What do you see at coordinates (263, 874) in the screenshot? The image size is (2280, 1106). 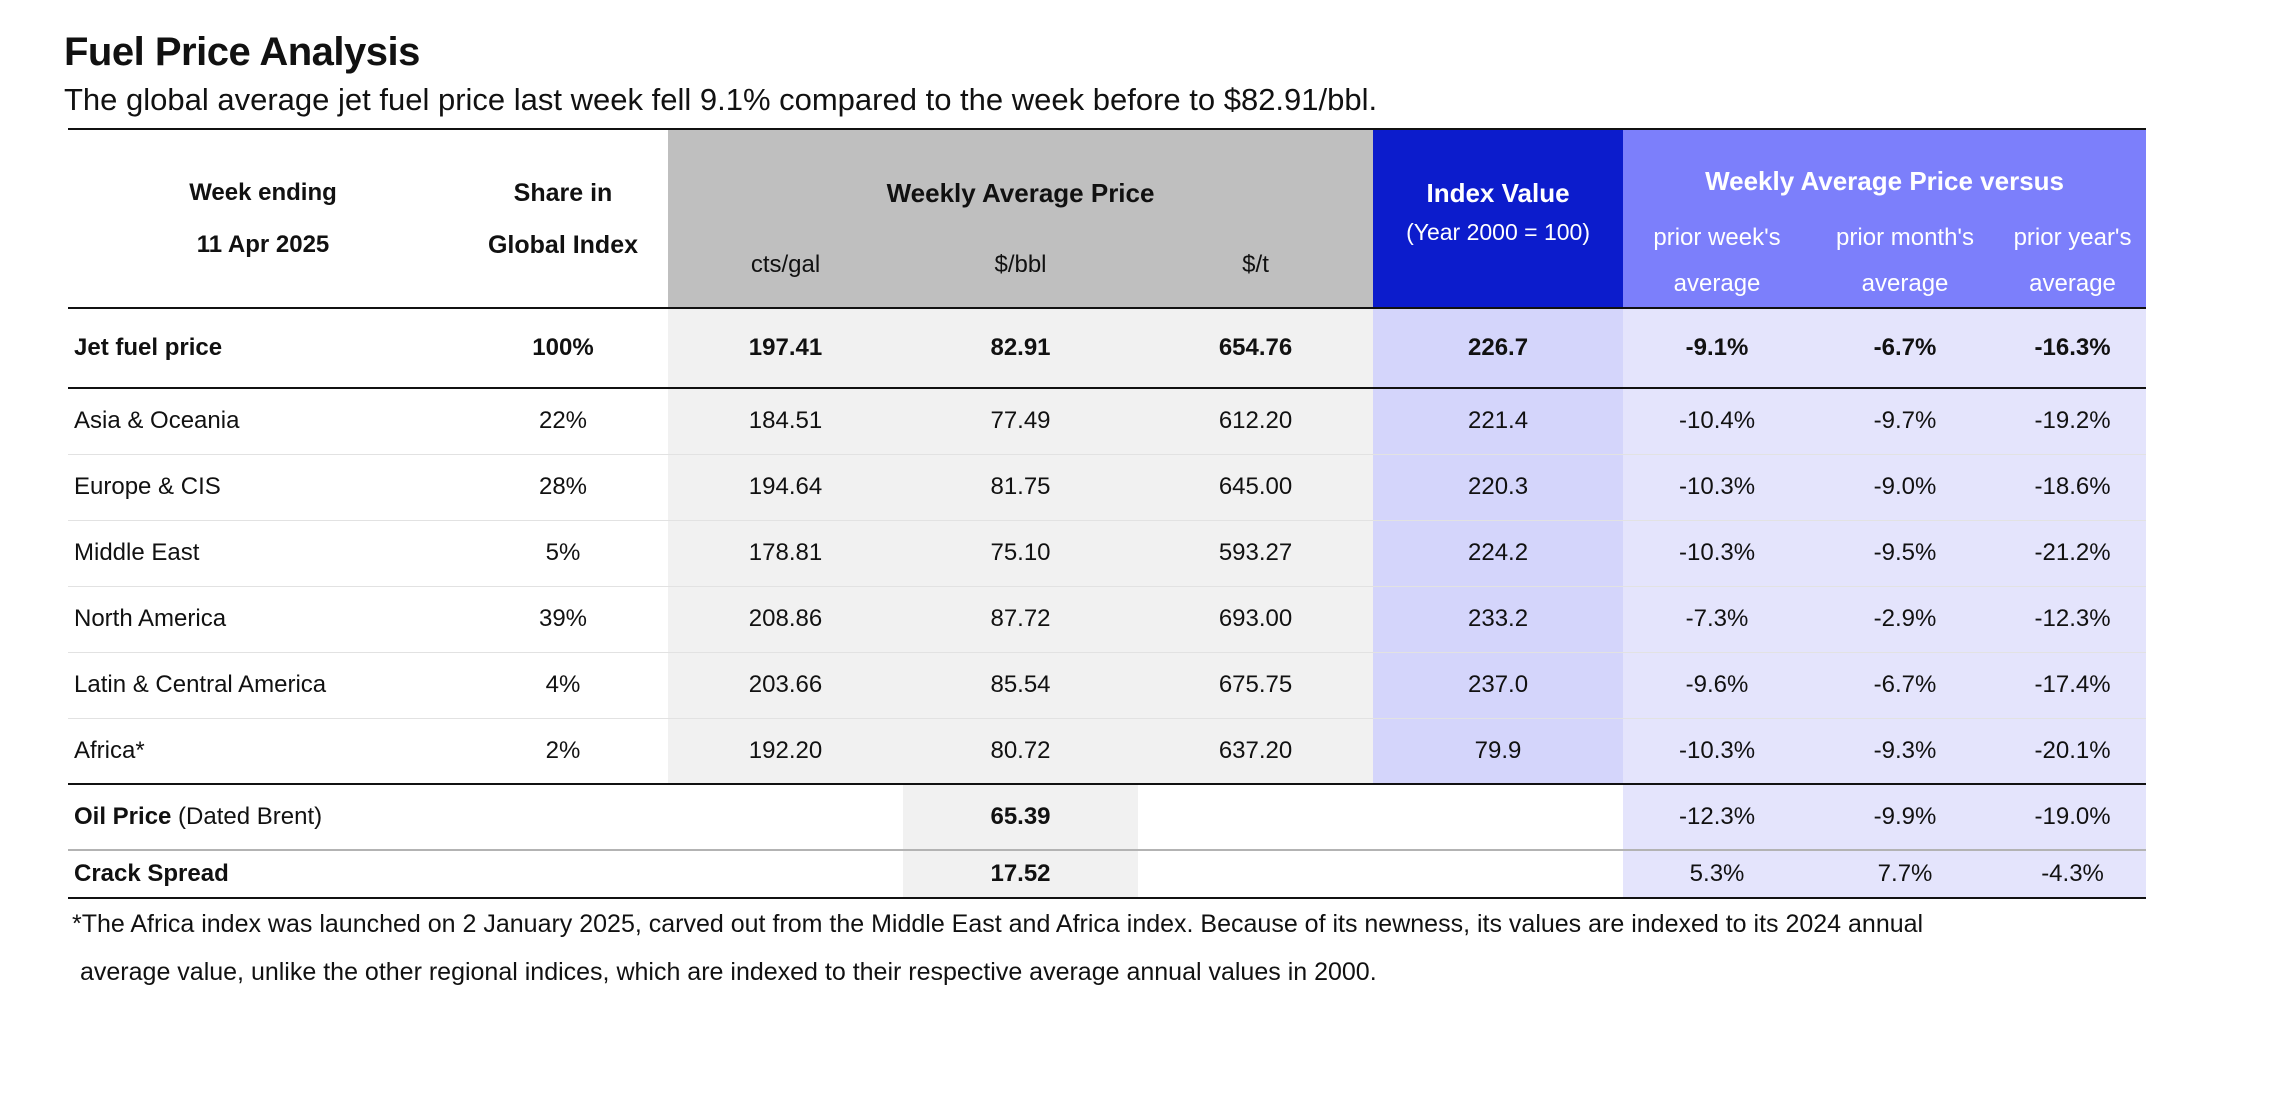 I see `crack-spread-label: Crack Spread` at bounding box center [263, 874].